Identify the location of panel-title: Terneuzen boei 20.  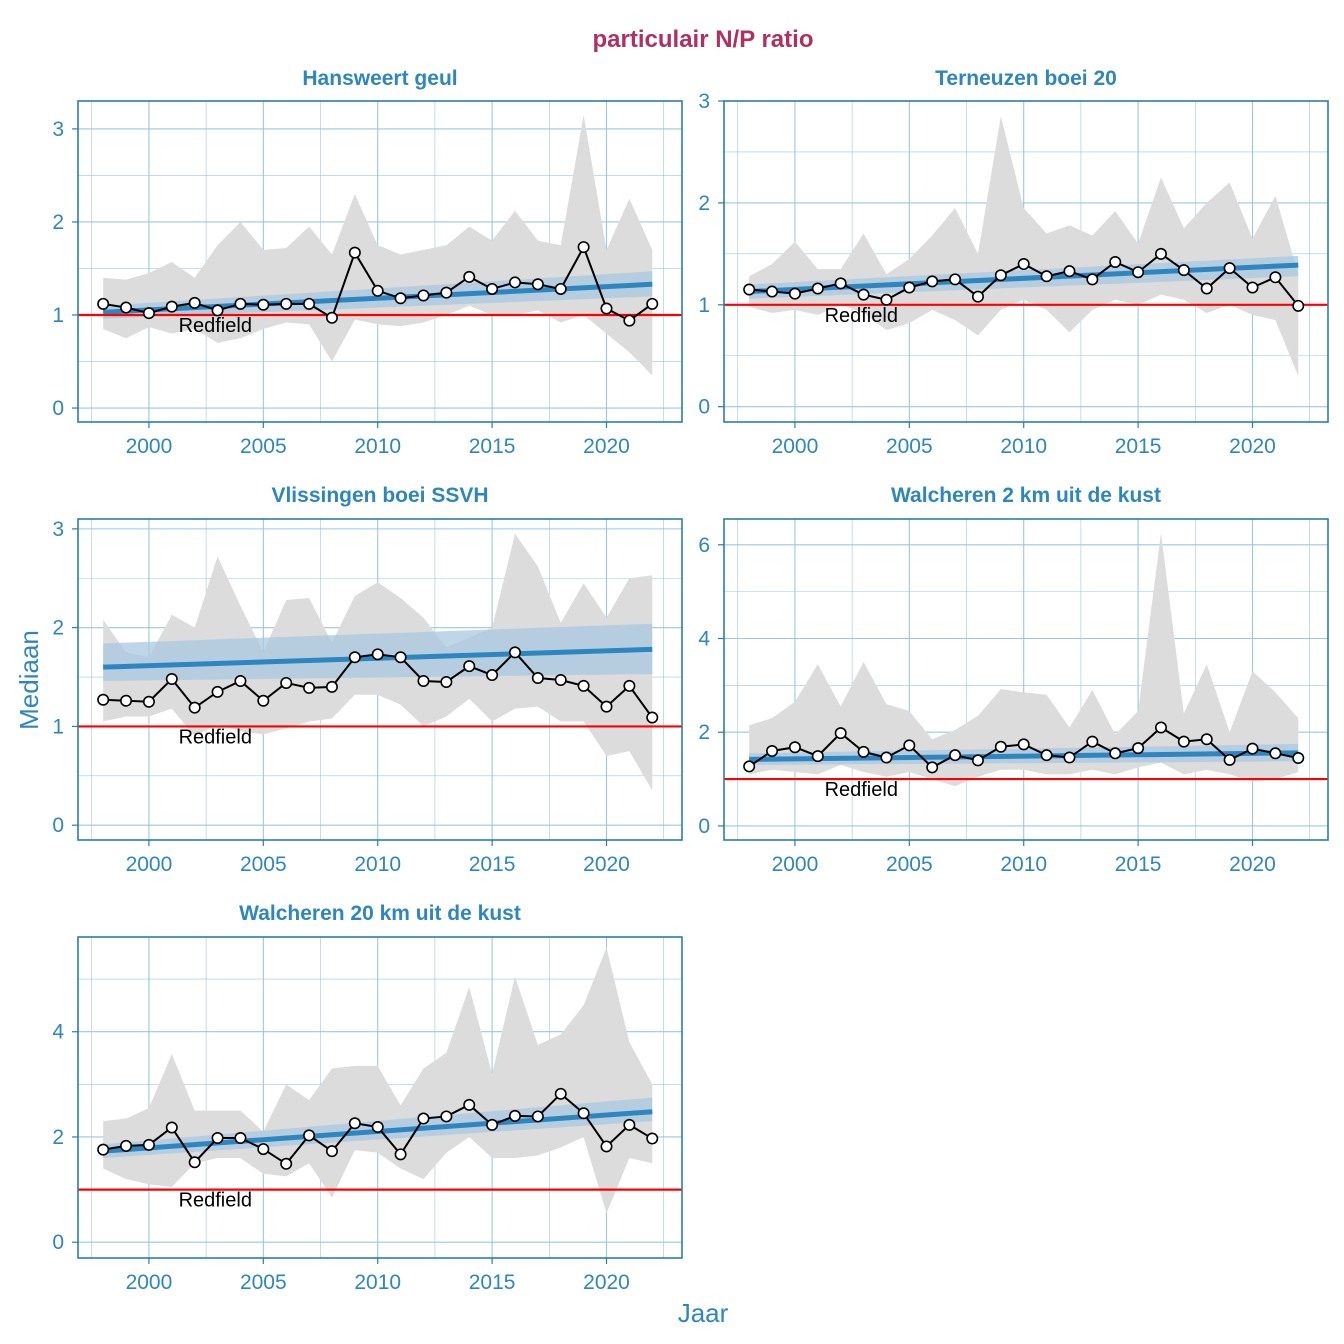
(1026, 78).